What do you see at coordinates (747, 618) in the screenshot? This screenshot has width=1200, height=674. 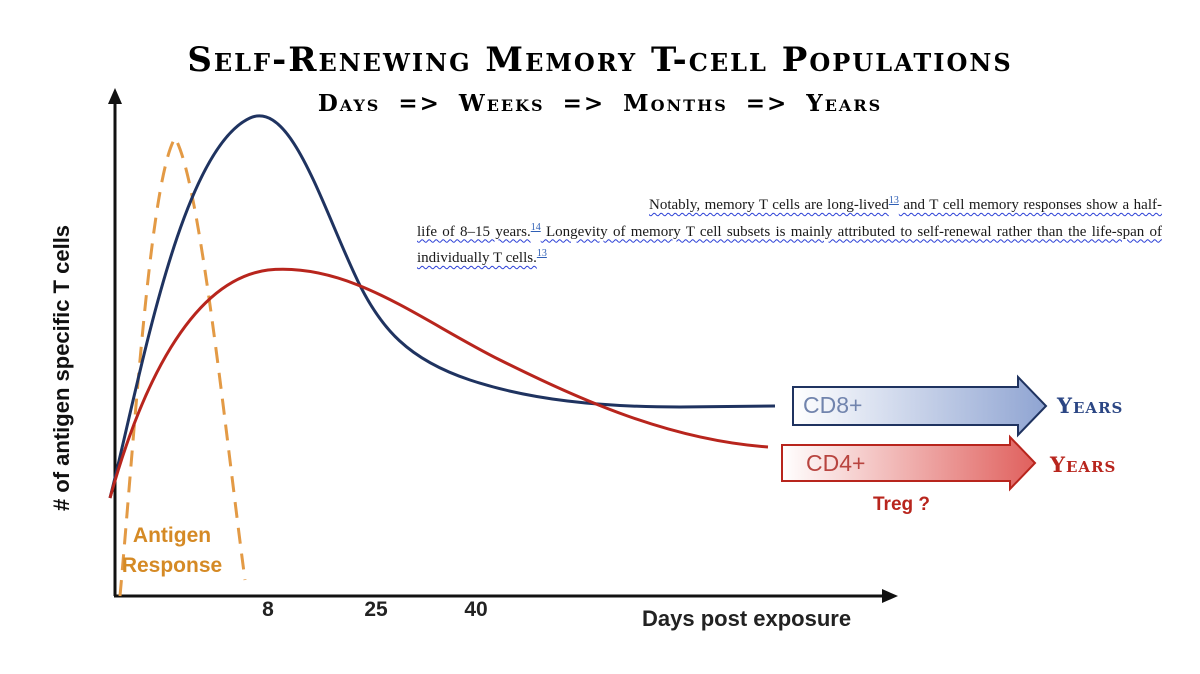 I see `x-axis-label: Days post exposure` at bounding box center [747, 618].